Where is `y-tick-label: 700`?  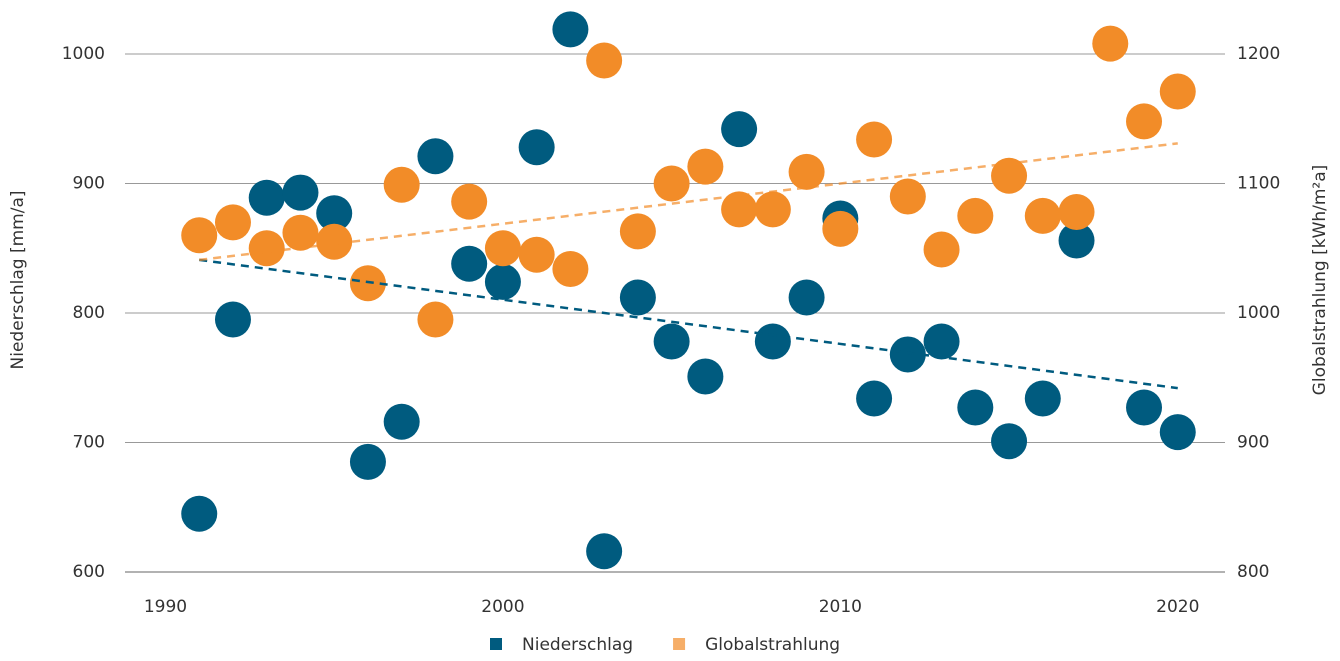 y-tick-label: 700 is located at coordinates (89, 443).